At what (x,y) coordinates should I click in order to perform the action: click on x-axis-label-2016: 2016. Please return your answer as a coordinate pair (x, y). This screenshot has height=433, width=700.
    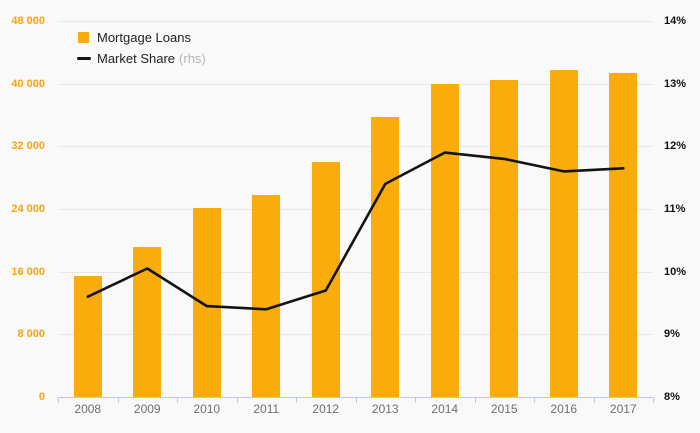
    Looking at the image, I should click on (564, 409).